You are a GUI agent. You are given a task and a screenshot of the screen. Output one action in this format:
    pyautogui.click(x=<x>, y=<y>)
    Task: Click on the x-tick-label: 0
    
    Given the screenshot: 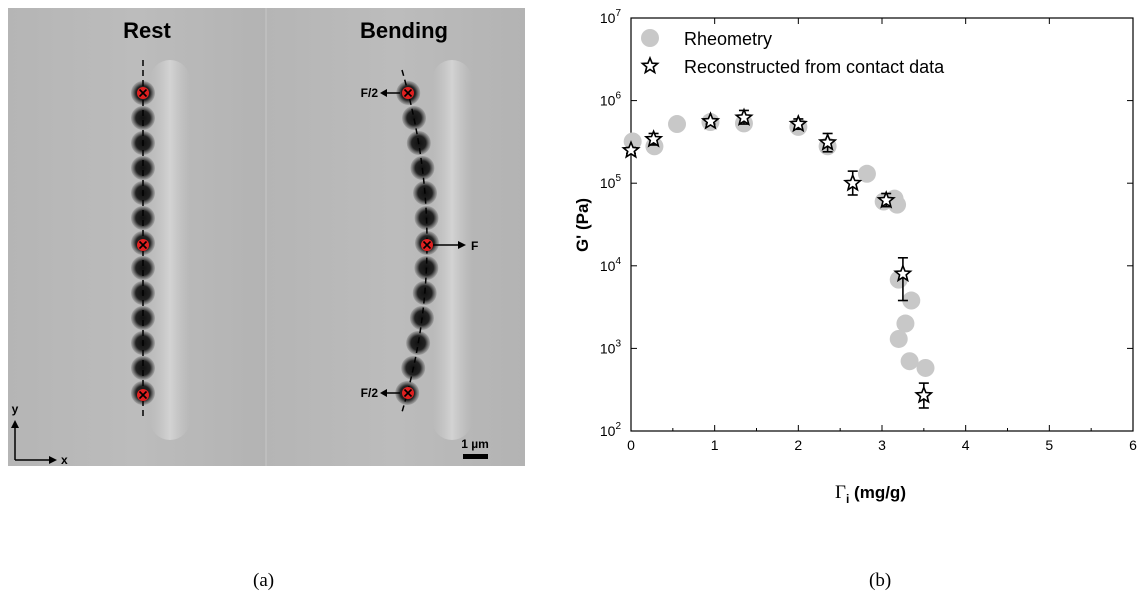 What is the action you would take?
    pyautogui.click(x=631, y=445)
    